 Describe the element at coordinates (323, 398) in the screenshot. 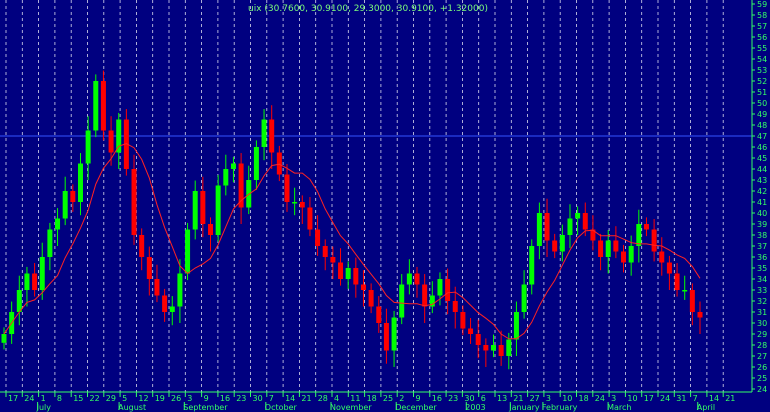

I see `x-tick-label: 28` at that location.